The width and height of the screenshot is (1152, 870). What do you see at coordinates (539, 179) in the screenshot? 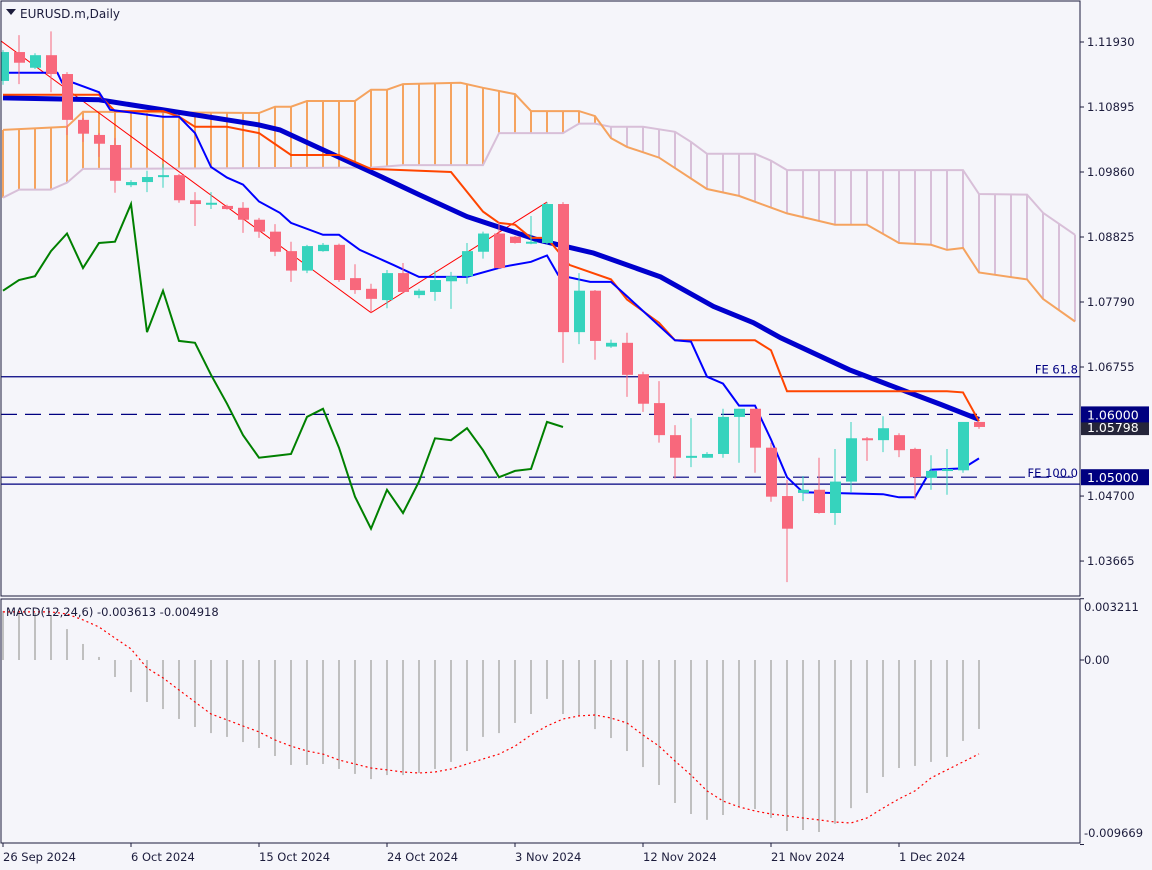
I see `senkou-span-b-line` at bounding box center [539, 179].